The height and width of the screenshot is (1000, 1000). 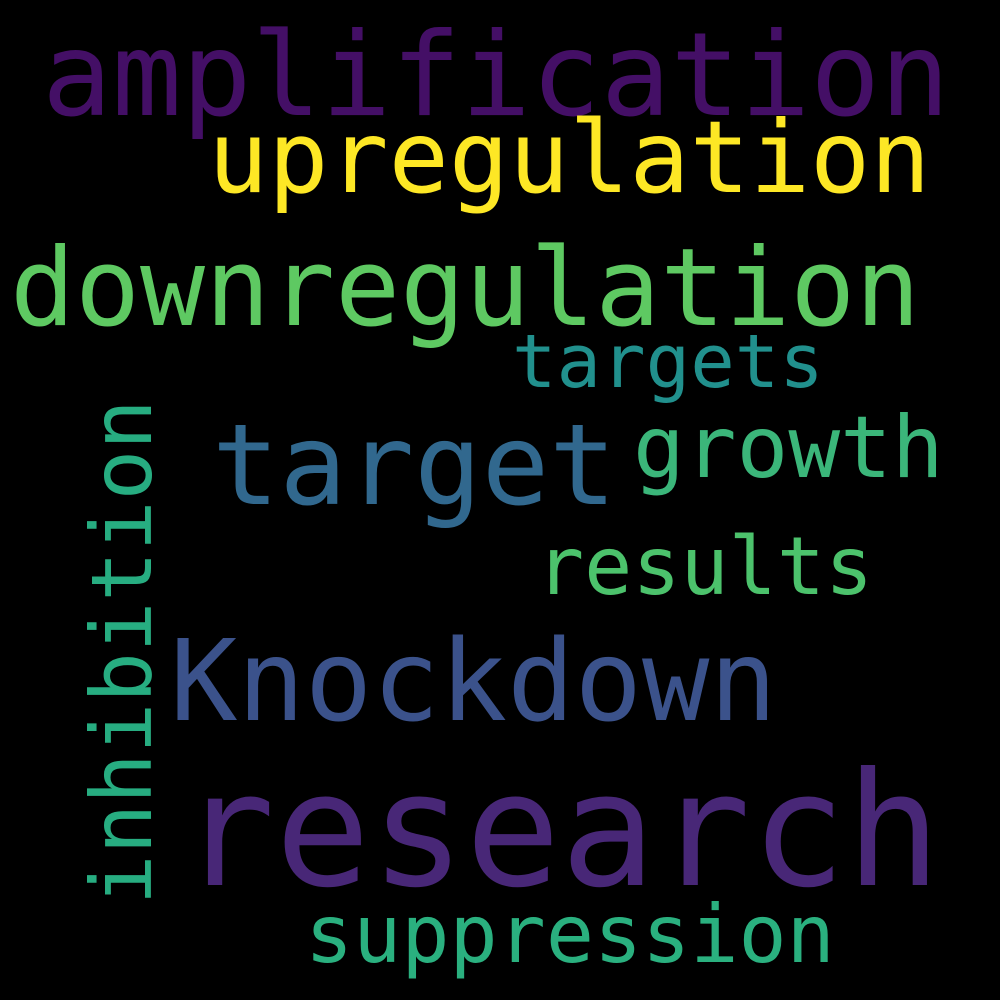 I want to click on word-amplification: amplification, so click(x=496, y=75).